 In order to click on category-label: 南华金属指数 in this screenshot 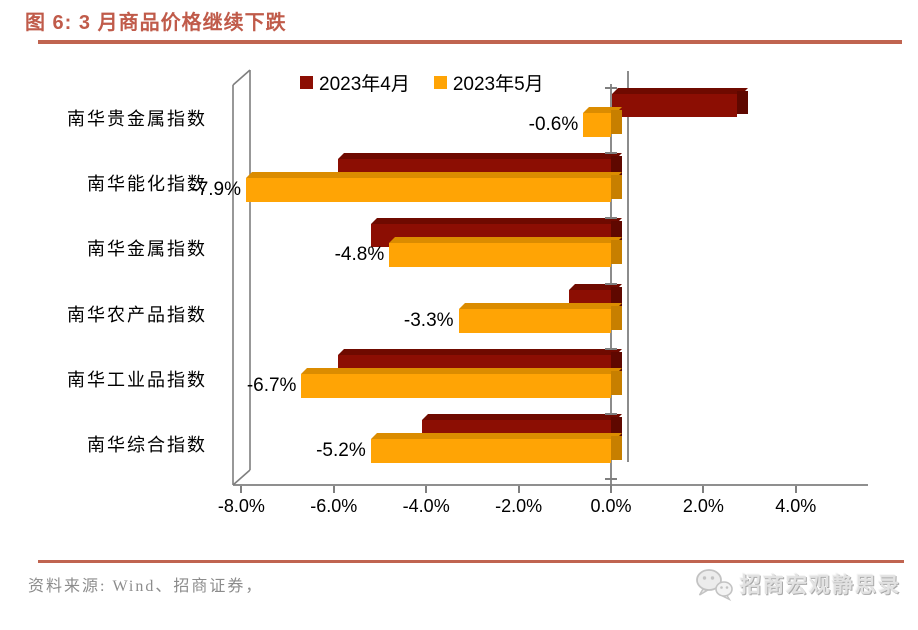, I will do `click(147, 249)`.